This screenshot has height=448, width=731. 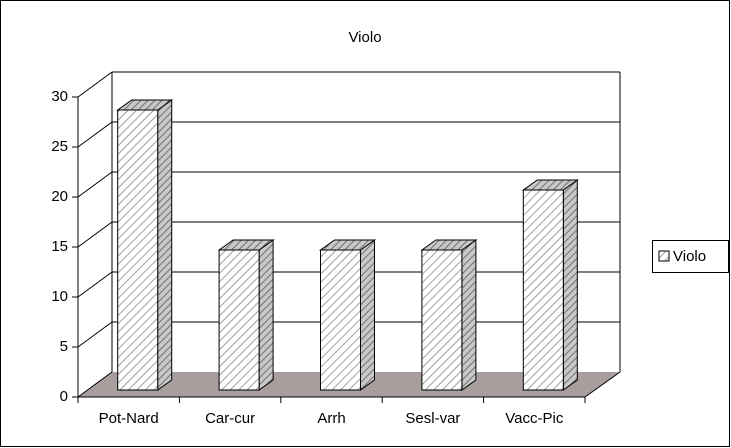 What do you see at coordinates (129, 418) in the screenshot?
I see `x-tick-label: Pot-Nard` at bounding box center [129, 418].